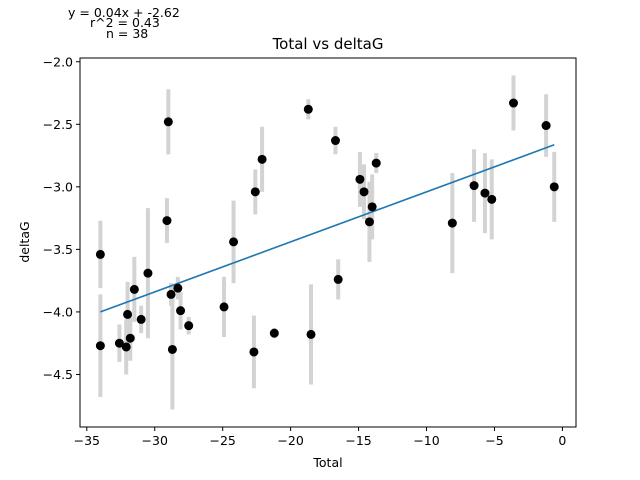 The width and height of the screenshot is (640, 480). What do you see at coordinates (562, 440) in the screenshot?
I see `x-tick-label: 0` at bounding box center [562, 440].